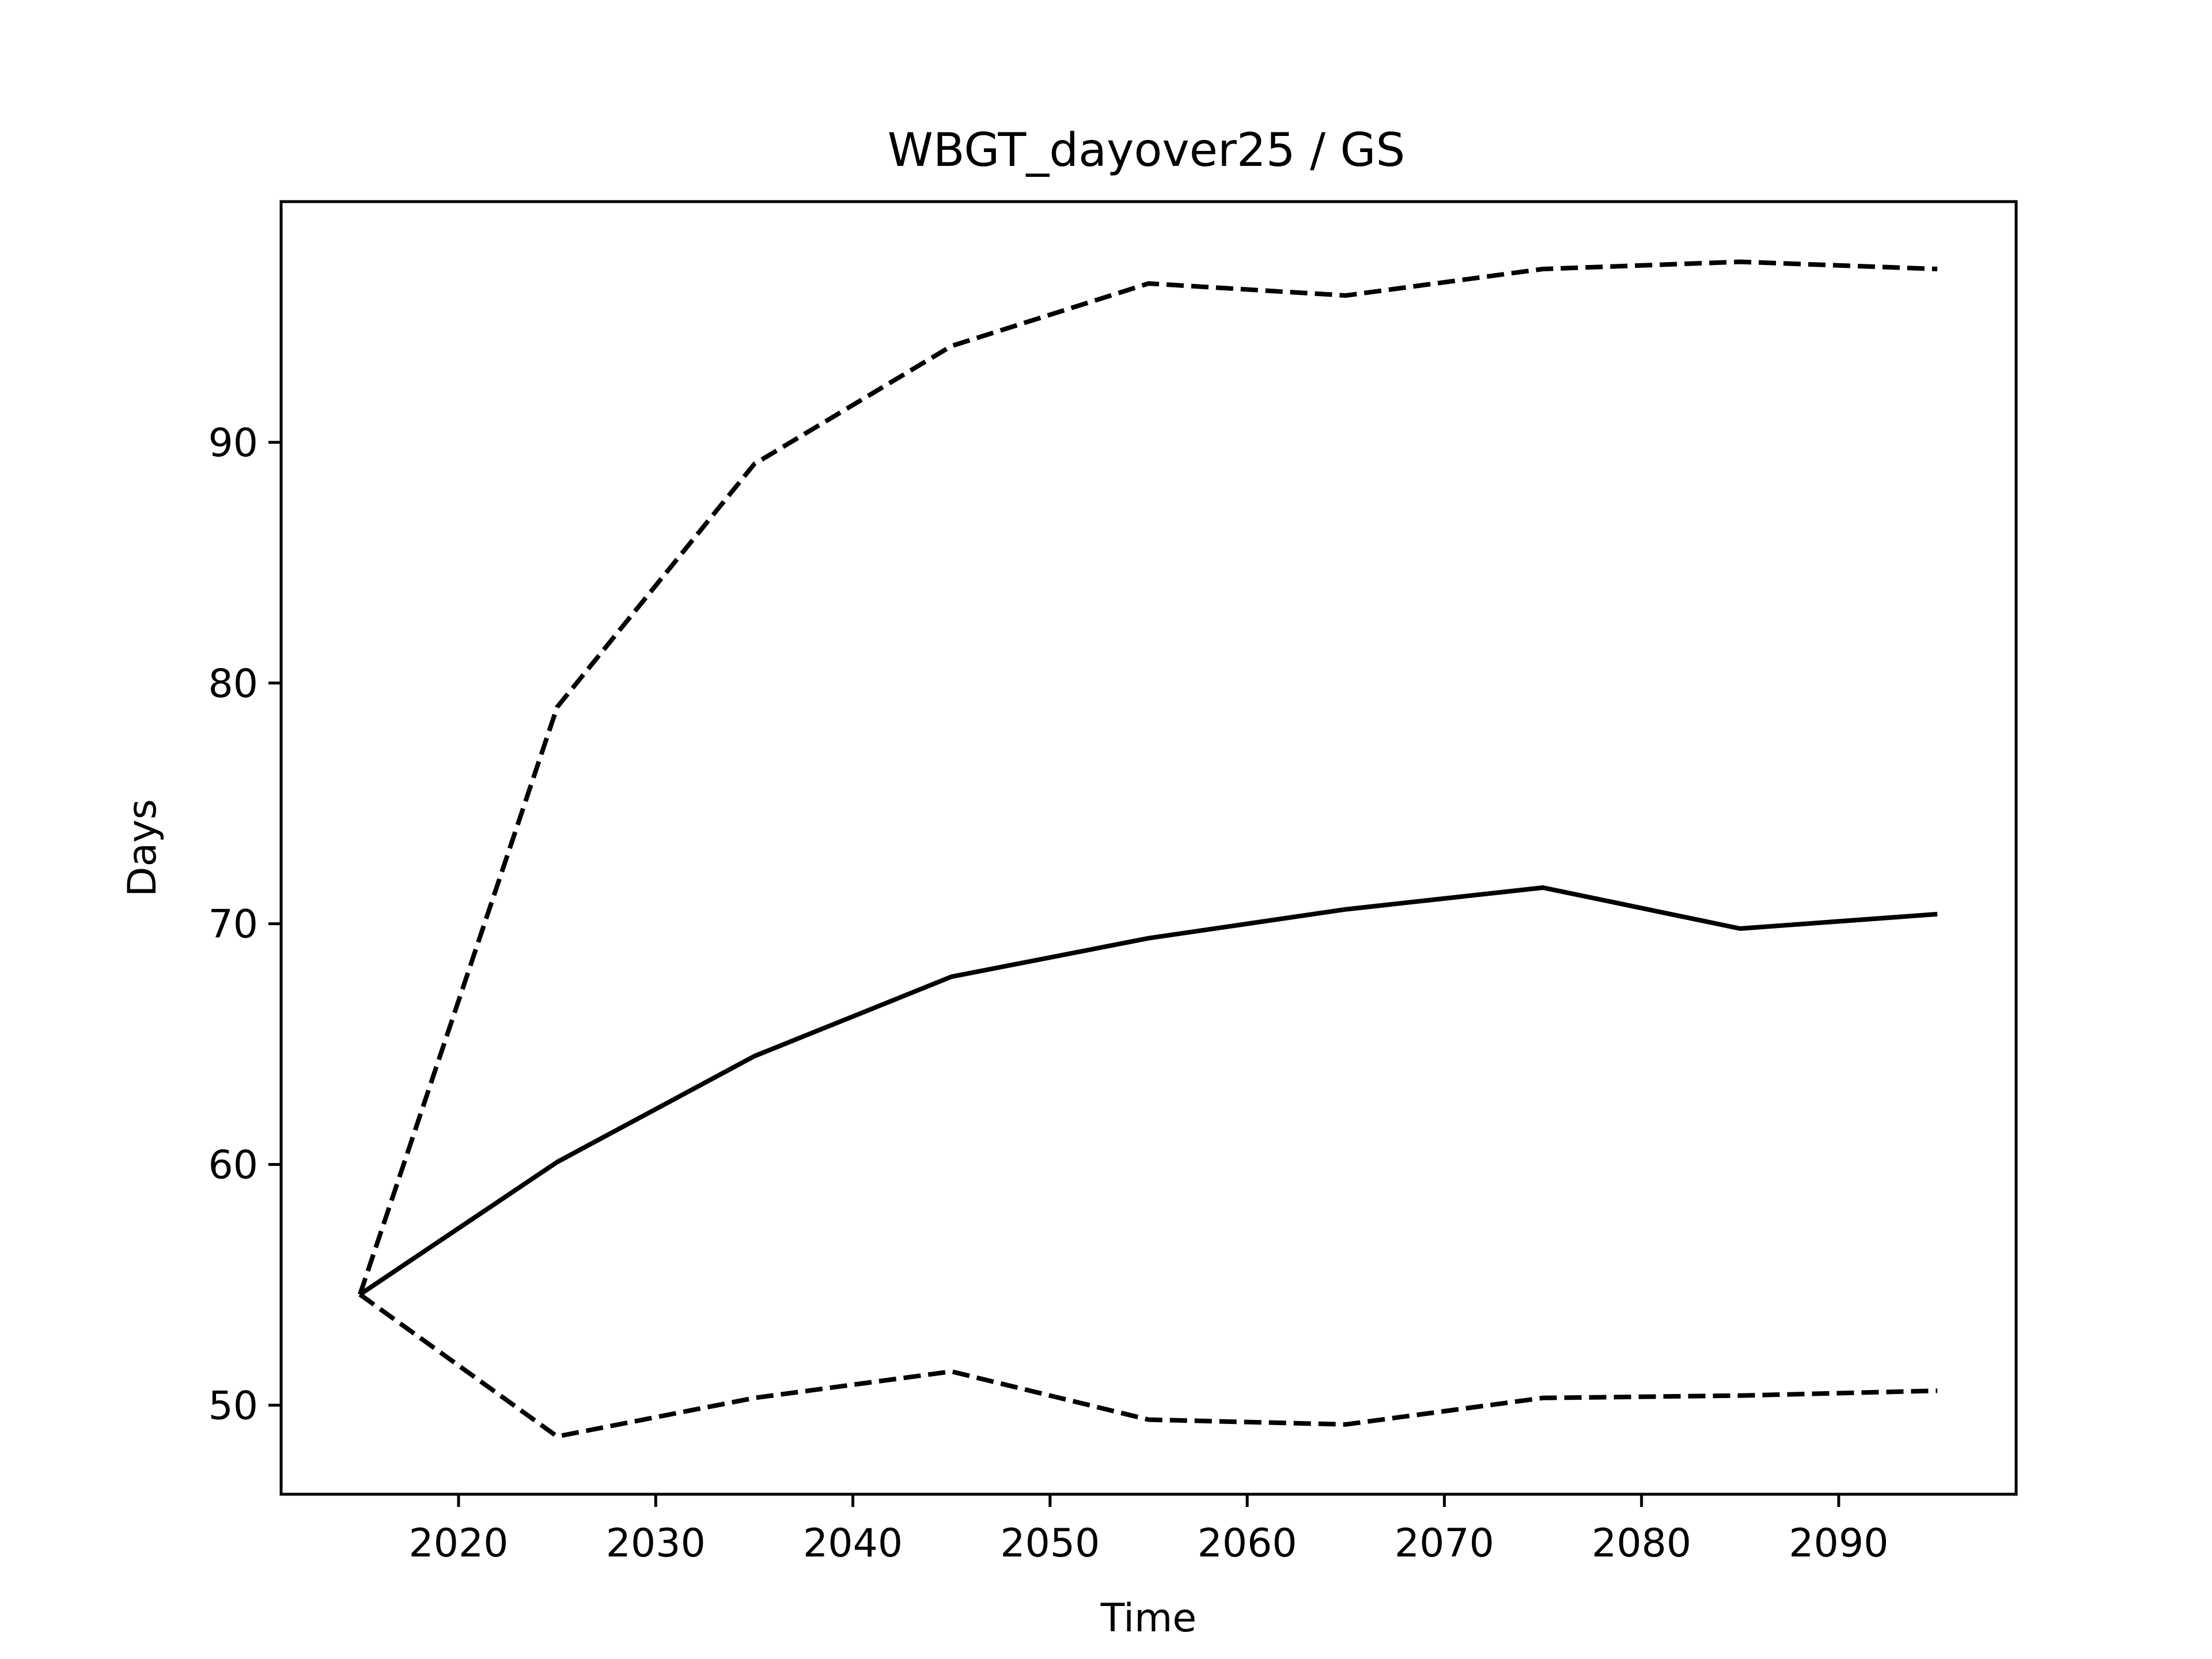  Describe the element at coordinates (1838, 1543) in the screenshot. I see `x-tick-label: 2090` at that location.